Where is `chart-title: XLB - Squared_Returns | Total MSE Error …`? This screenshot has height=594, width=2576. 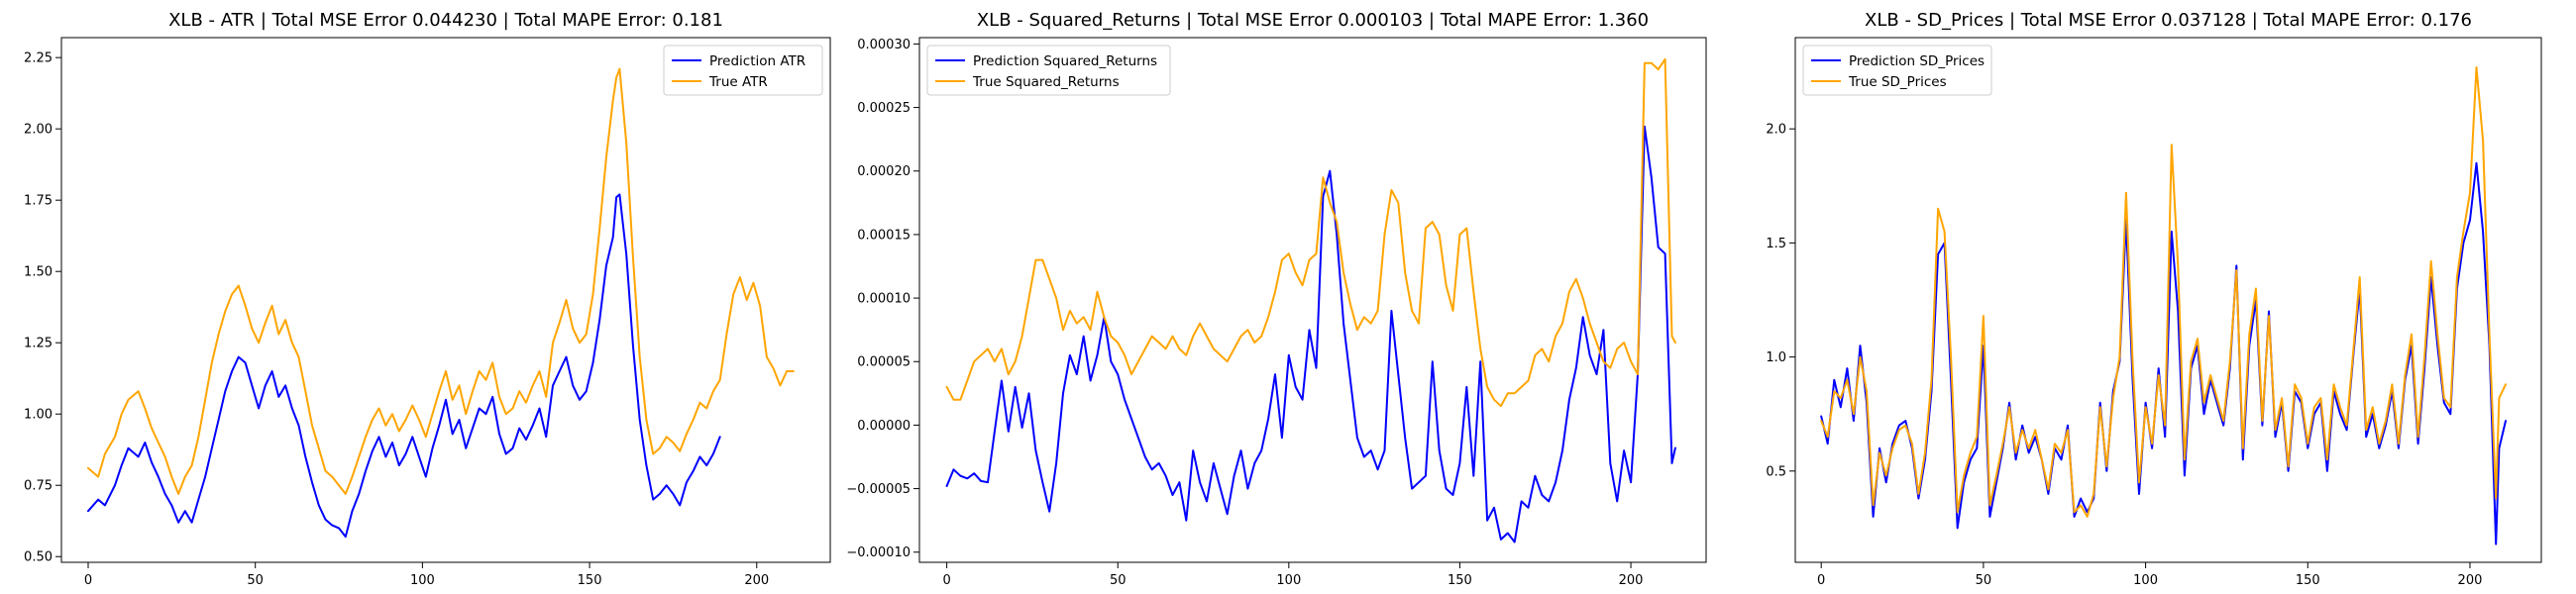
chart-title: XLB - Squared_Returns | Total MSE Error … is located at coordinates (1313, 21).